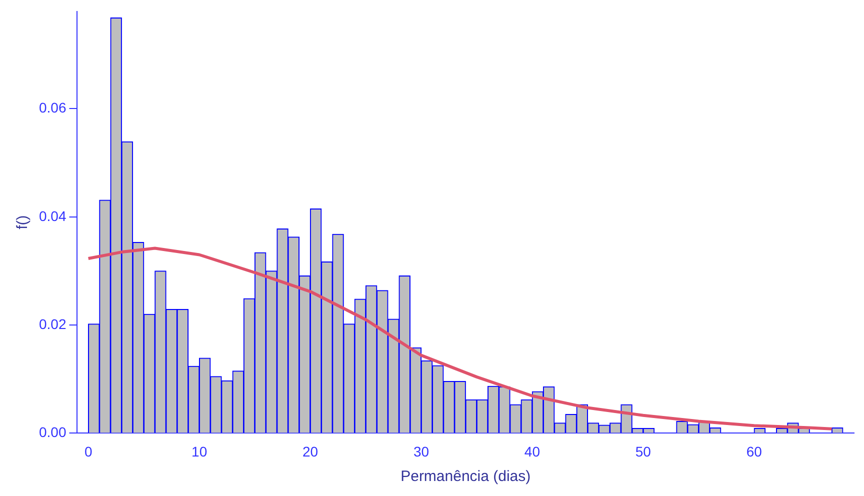 This screenshot has width=864, height=496. I want to click on y-tick-label: 0.02, so click(52, 324).